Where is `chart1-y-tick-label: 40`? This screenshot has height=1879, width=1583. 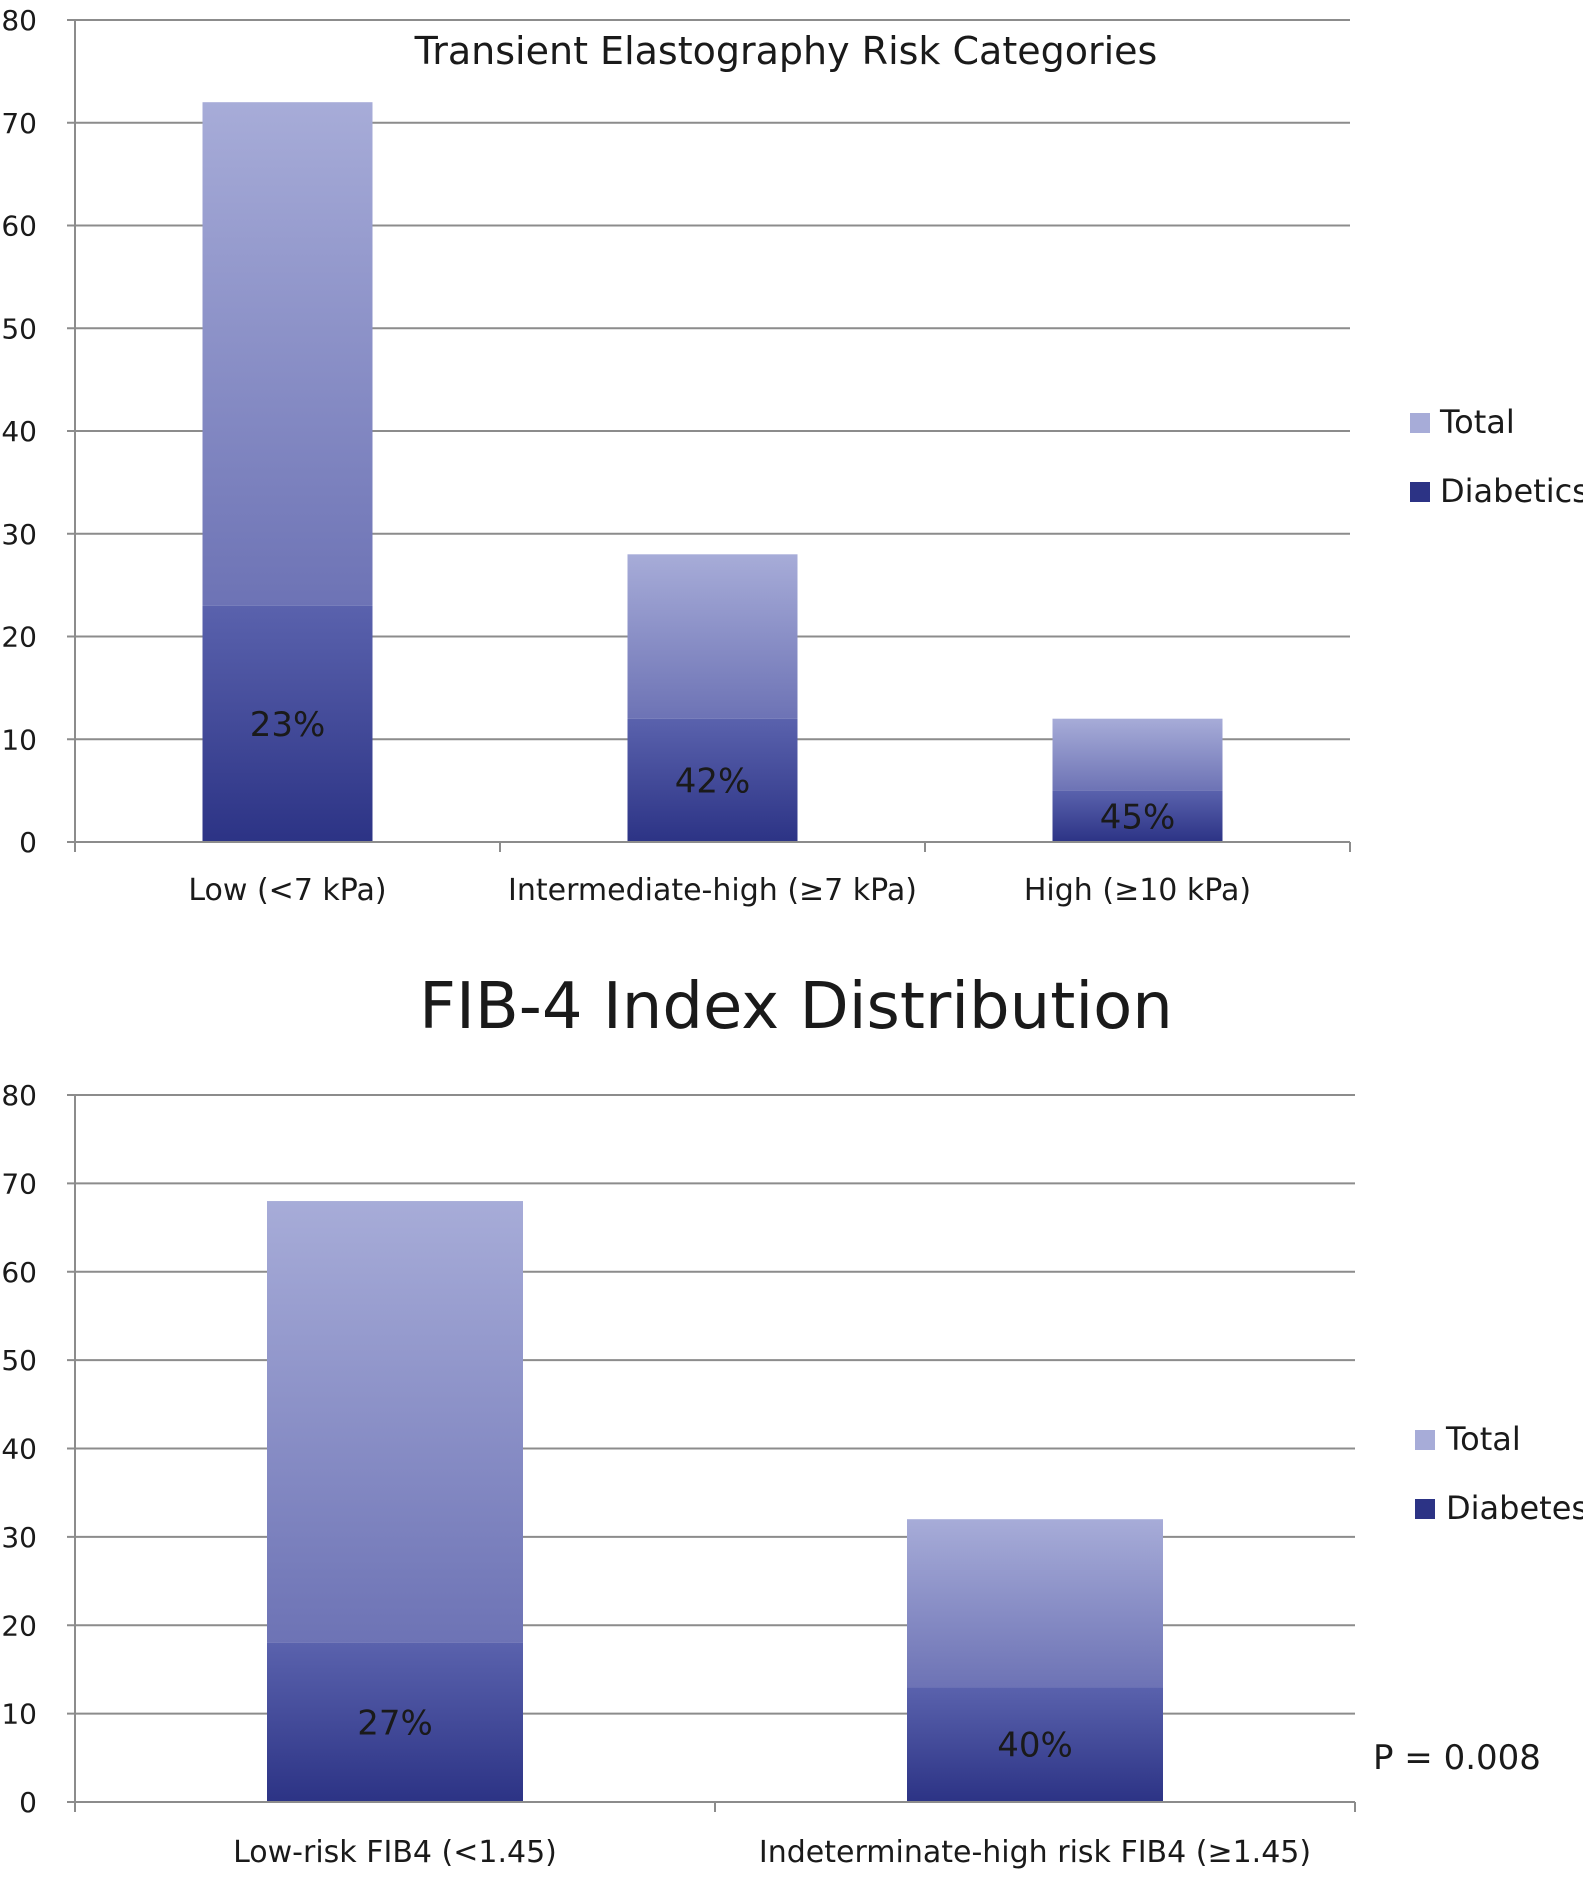
chart1-y-tick-label: 40 is located at coordinates (19, 431).